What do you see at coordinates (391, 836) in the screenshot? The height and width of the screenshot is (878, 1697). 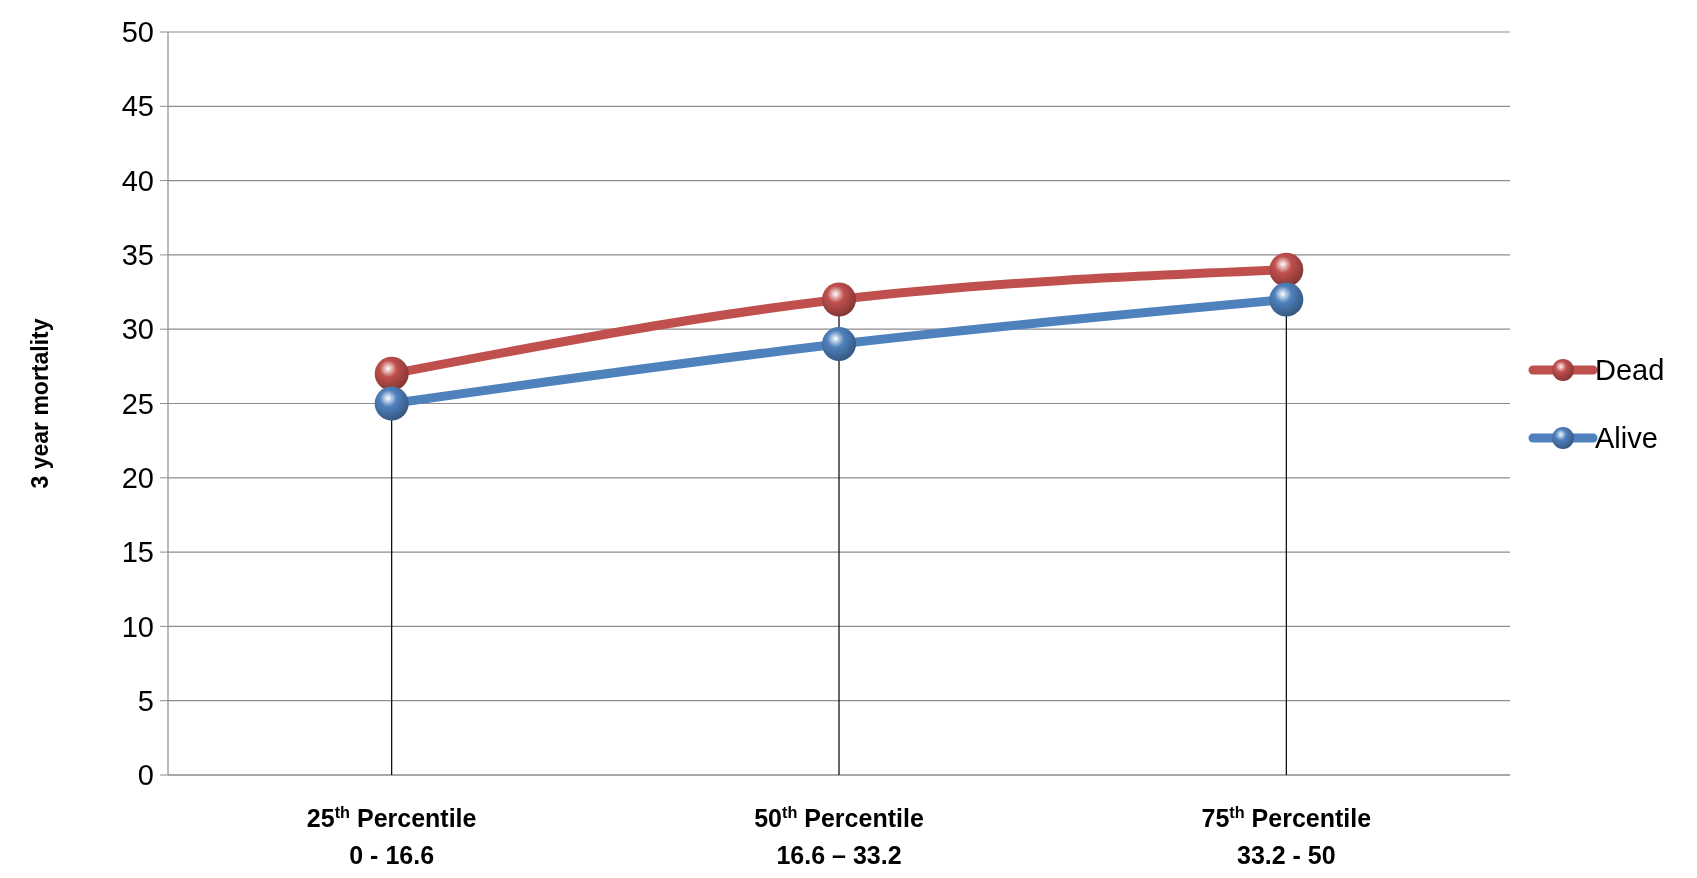 I see `x-tick-label: 25$^{th}$ Percentile 0 - 16.6` at bounding box center [391, 836].